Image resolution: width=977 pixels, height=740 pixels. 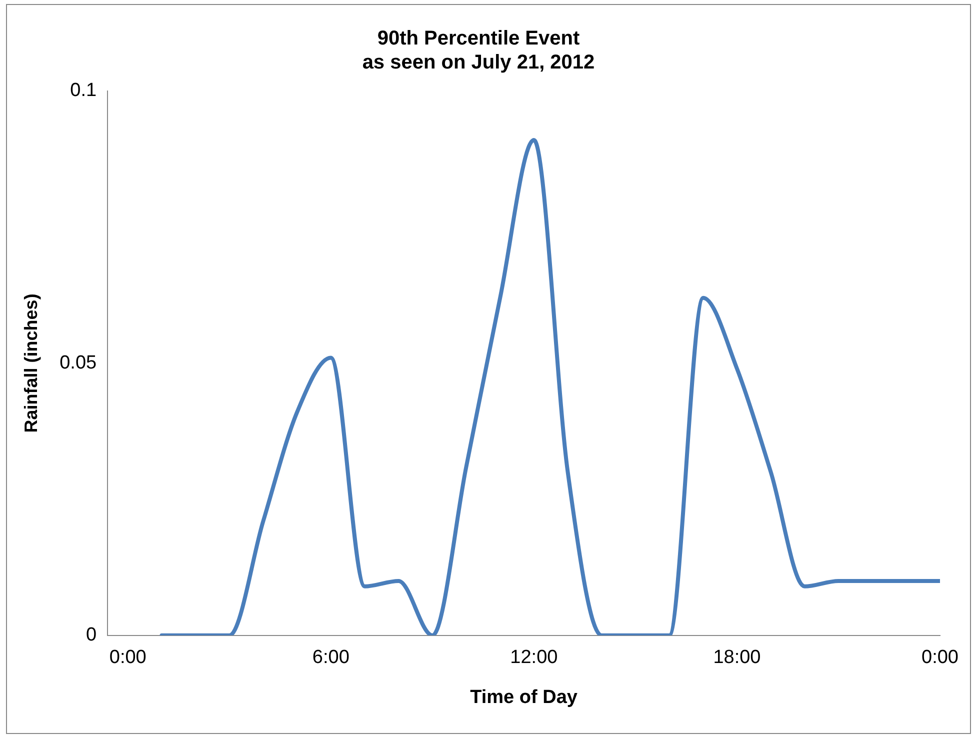 What do you see at coordinates (83, 91) in the screenshot?
I see `y-tick-label: 0.1` at bounding box center [83, 91].